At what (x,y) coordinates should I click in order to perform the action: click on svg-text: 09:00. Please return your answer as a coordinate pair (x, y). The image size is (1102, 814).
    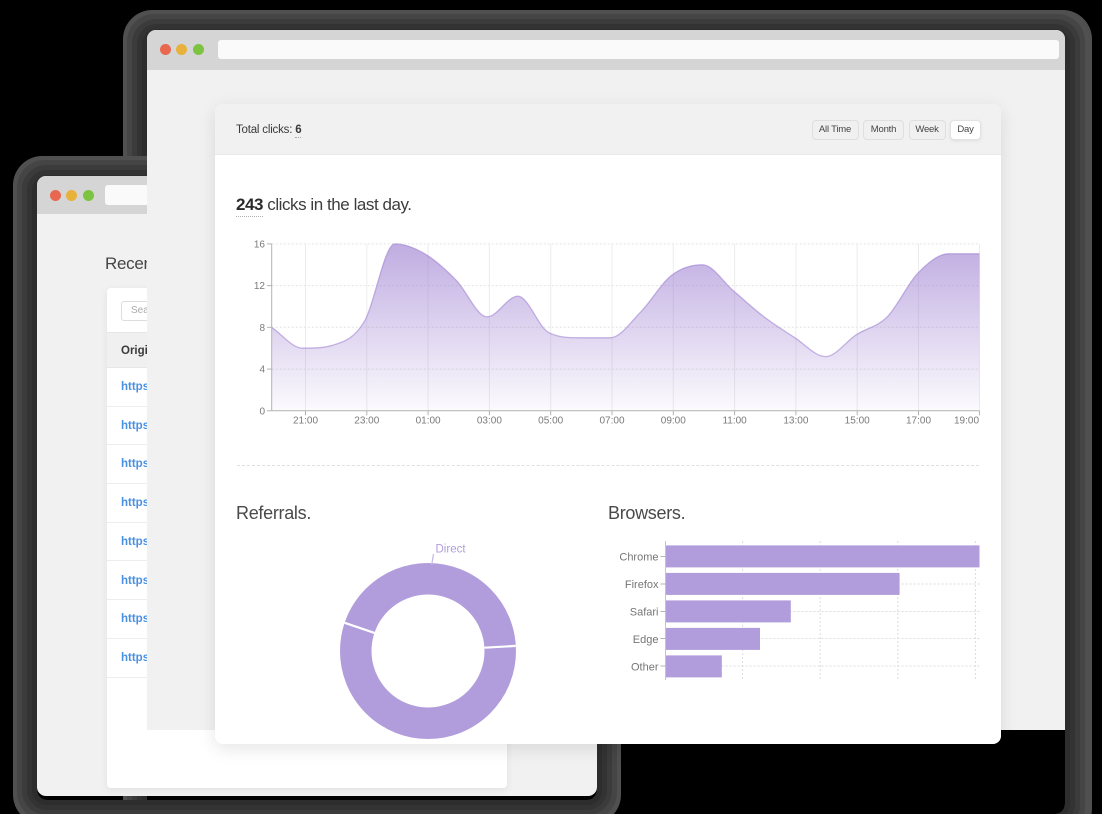
    Looking at the image, I should click on (673, 421).